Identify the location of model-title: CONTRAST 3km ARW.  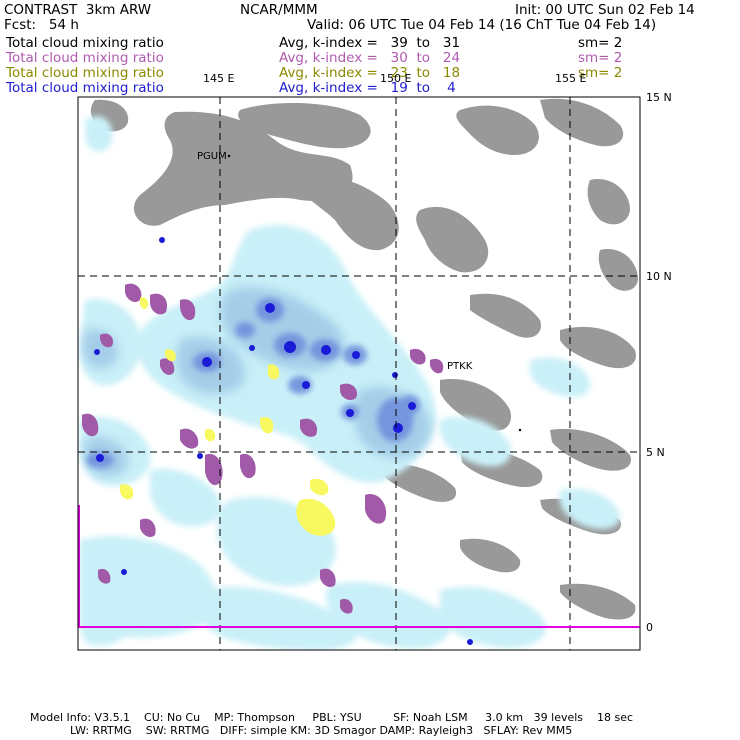
(78, 10).